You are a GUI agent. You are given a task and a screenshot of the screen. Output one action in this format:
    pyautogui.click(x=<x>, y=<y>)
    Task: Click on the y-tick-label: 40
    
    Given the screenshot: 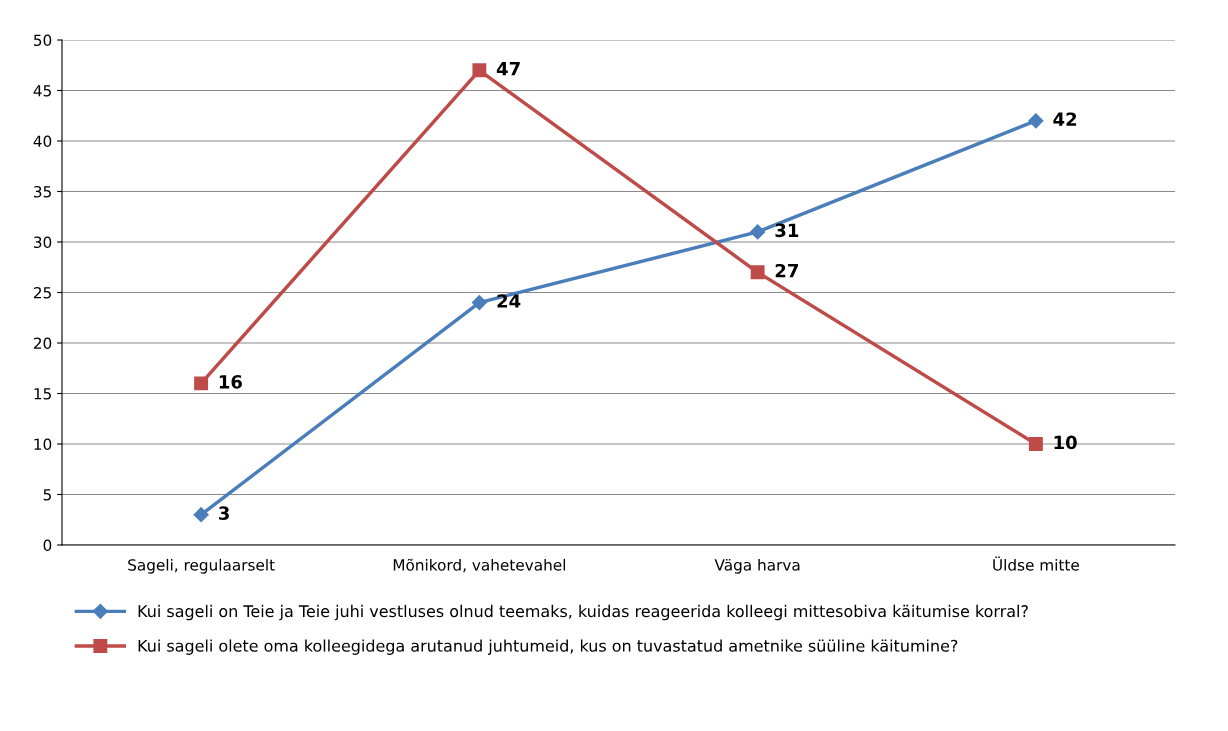 What is the action you would take?
    pyautogui.click(x=42, y=141)
    